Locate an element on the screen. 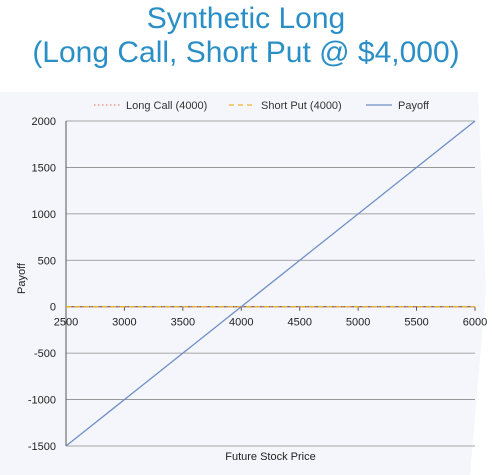 The width and height of the screenshot is (492, 475). y-tick-label: 0 is located at coordinates (53, 308).